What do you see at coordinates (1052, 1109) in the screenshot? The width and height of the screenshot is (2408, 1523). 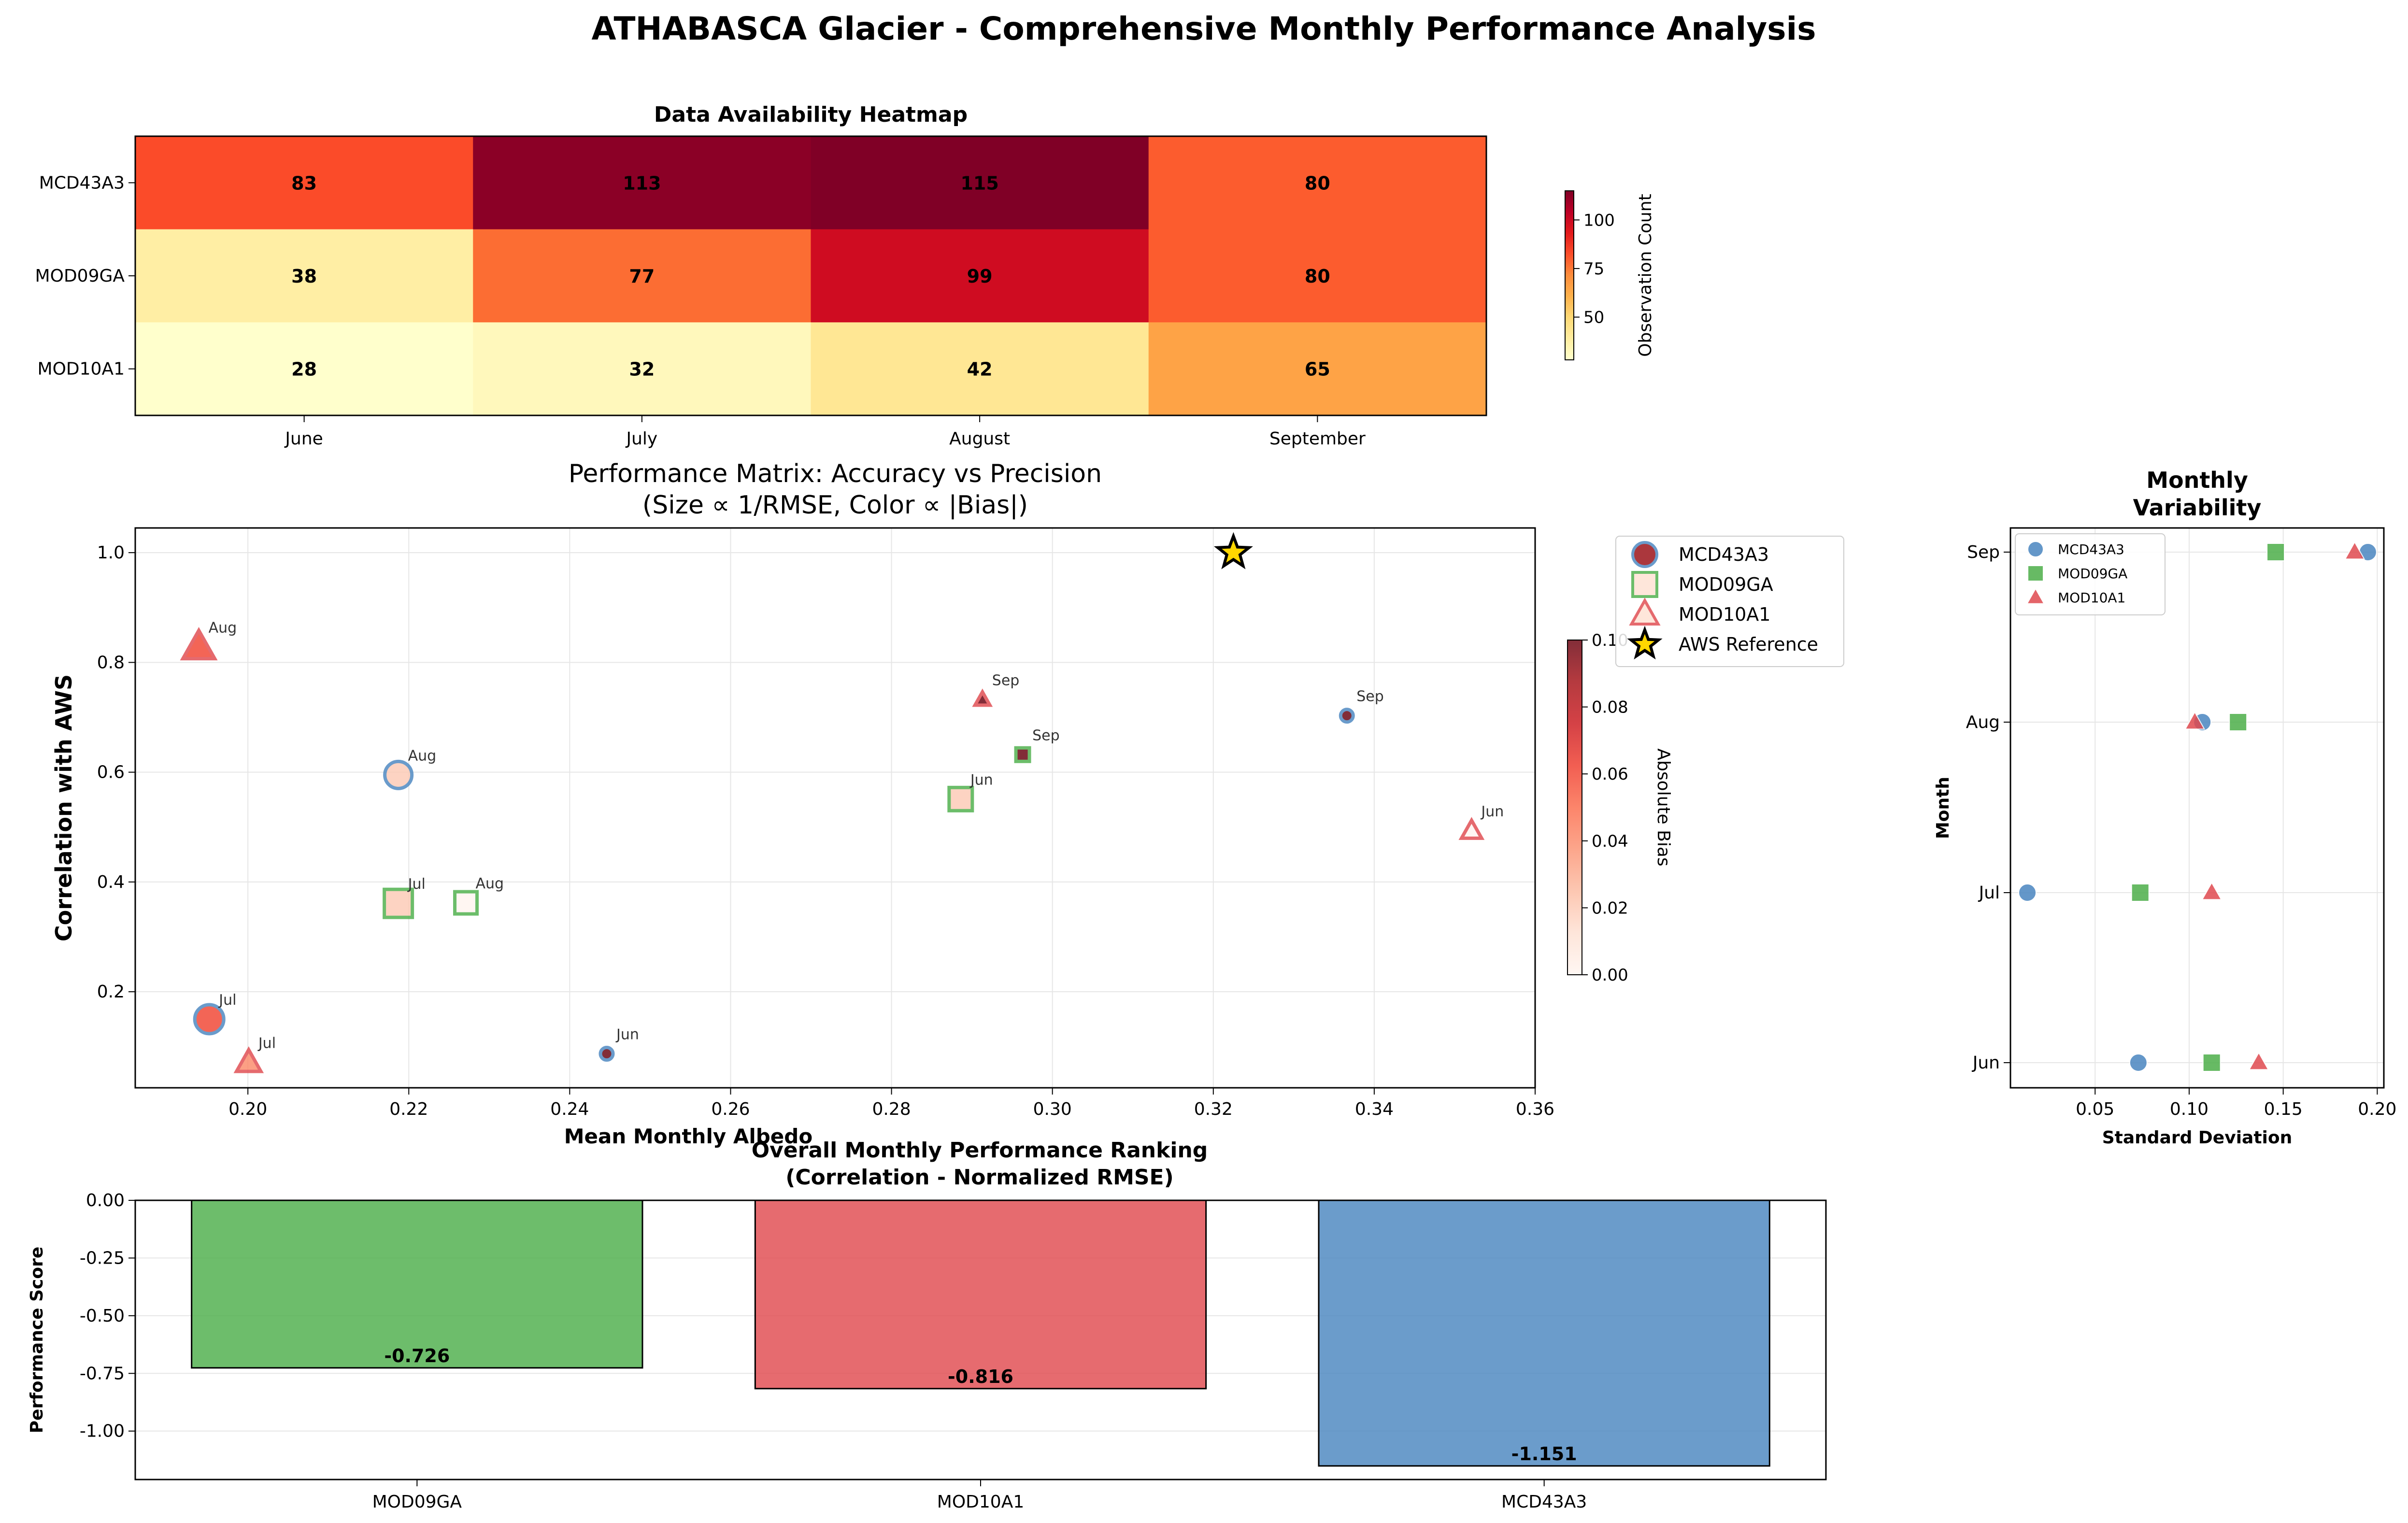 I see `x-tick-label: 0.30` at bounding box center [1052, 1109].